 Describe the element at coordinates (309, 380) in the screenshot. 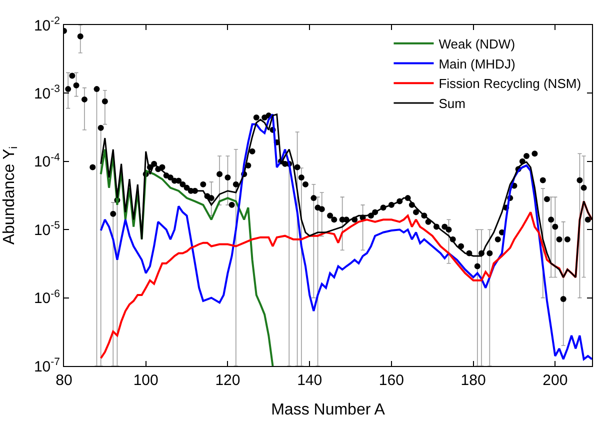

I see `x-tick-label: 140` at that location.